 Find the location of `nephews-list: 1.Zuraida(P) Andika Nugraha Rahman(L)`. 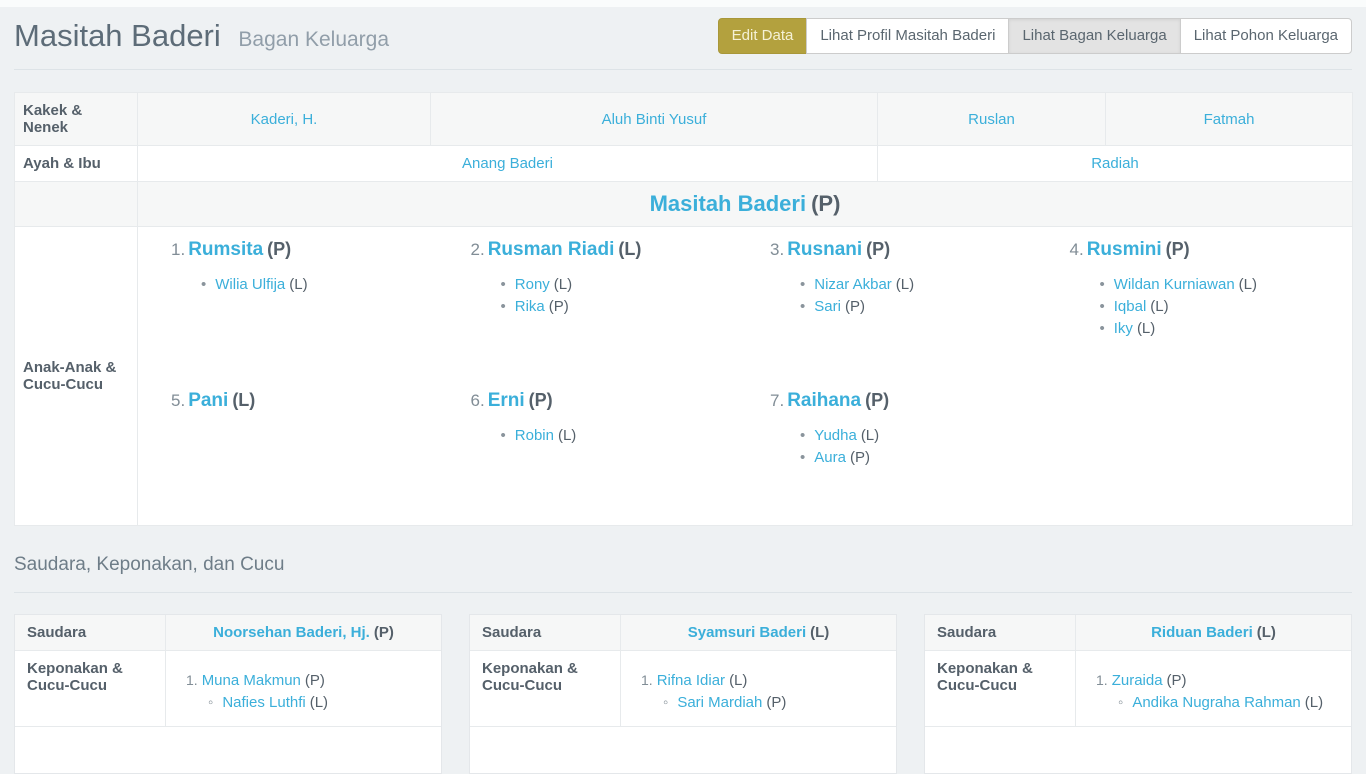

nephews-list: 1.Zuraida(P) Andika Nugraha Rahman(L) is located at coordinates (1213, 691).